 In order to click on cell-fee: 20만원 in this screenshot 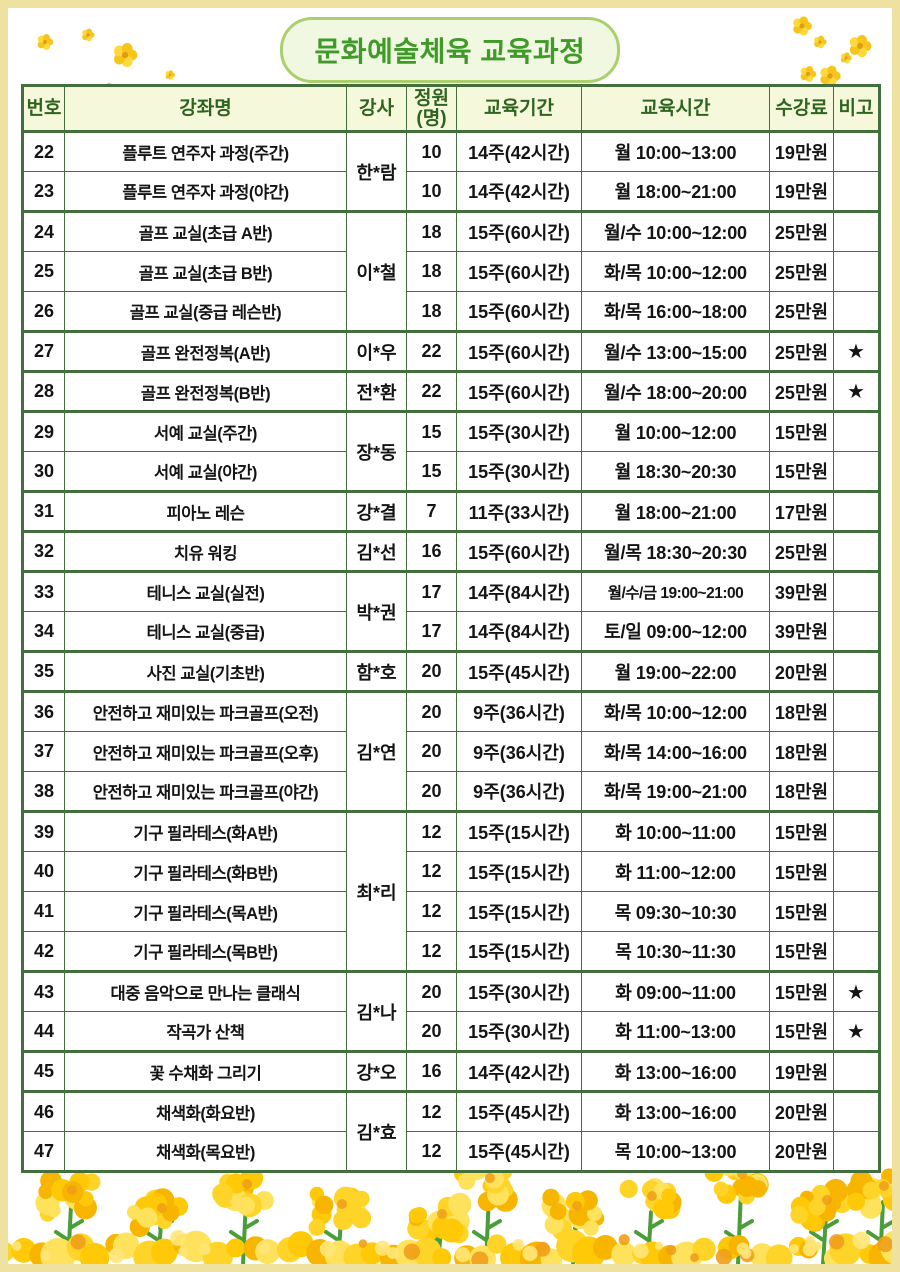, I will do `click(801, 671)`.